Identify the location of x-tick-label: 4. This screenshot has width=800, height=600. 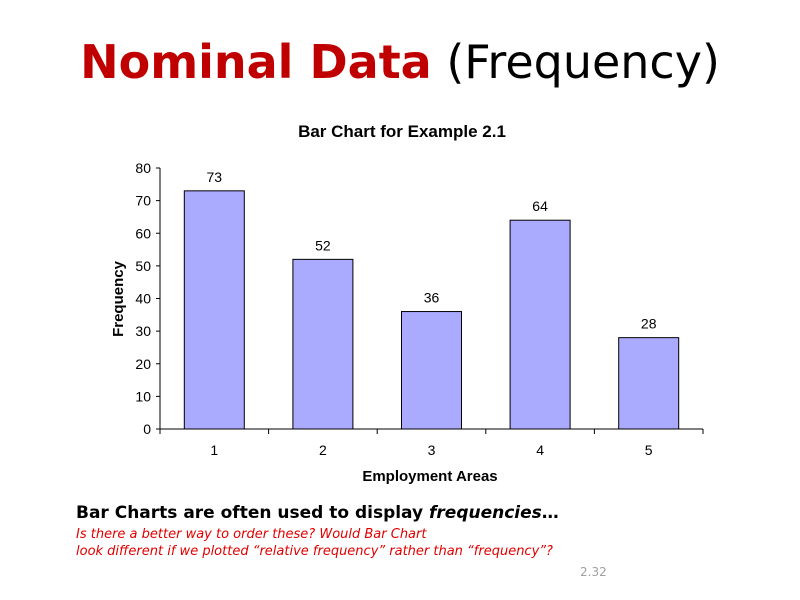
(540, 450).